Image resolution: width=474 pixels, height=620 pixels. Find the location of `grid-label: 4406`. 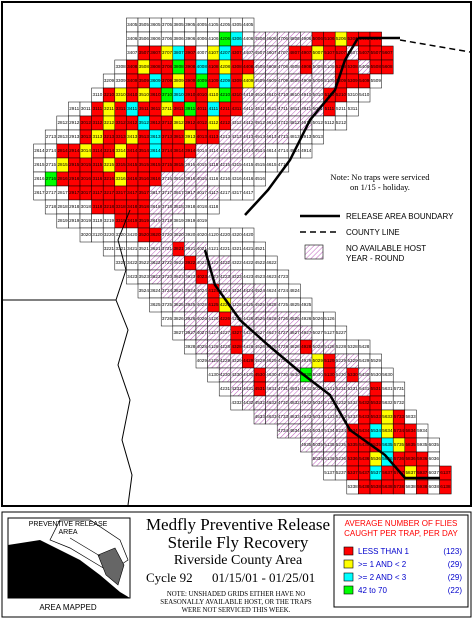

grid-label: 4406 is located at coordinates (248, 38).